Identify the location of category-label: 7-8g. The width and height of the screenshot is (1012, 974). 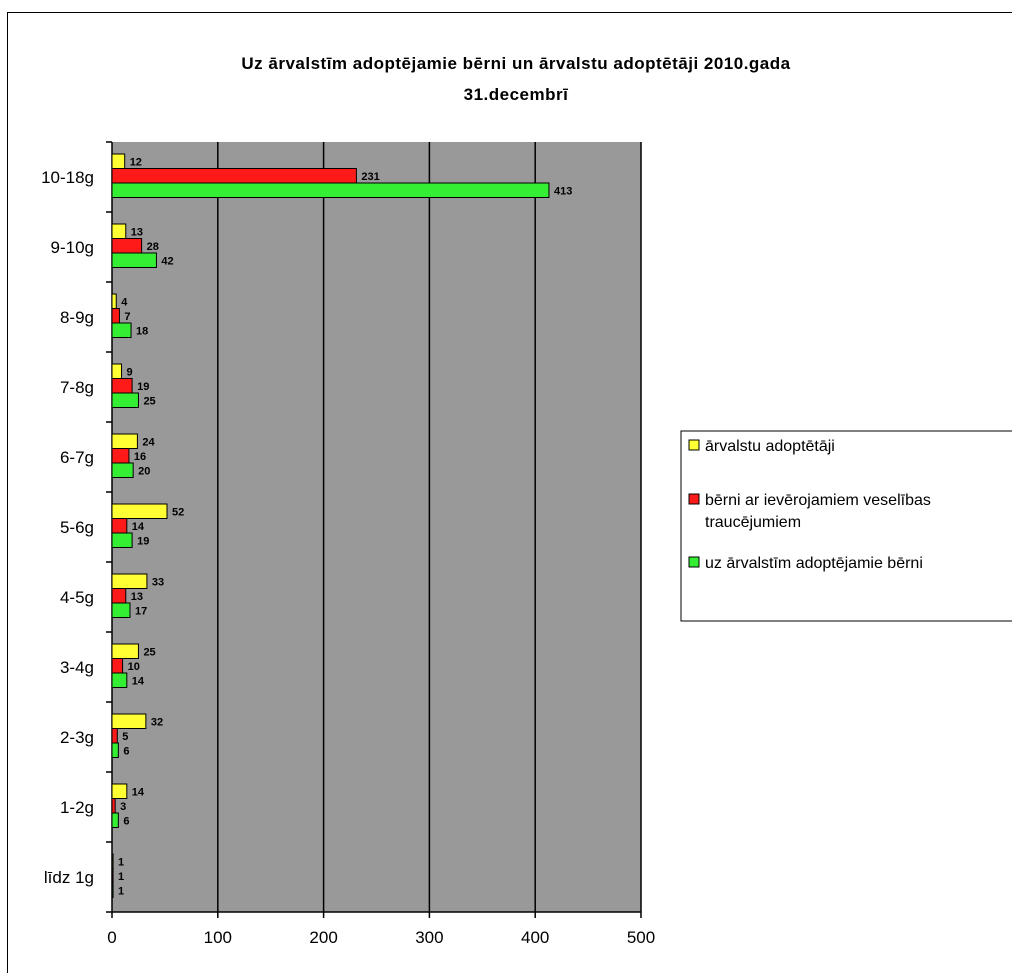
(77, 387).